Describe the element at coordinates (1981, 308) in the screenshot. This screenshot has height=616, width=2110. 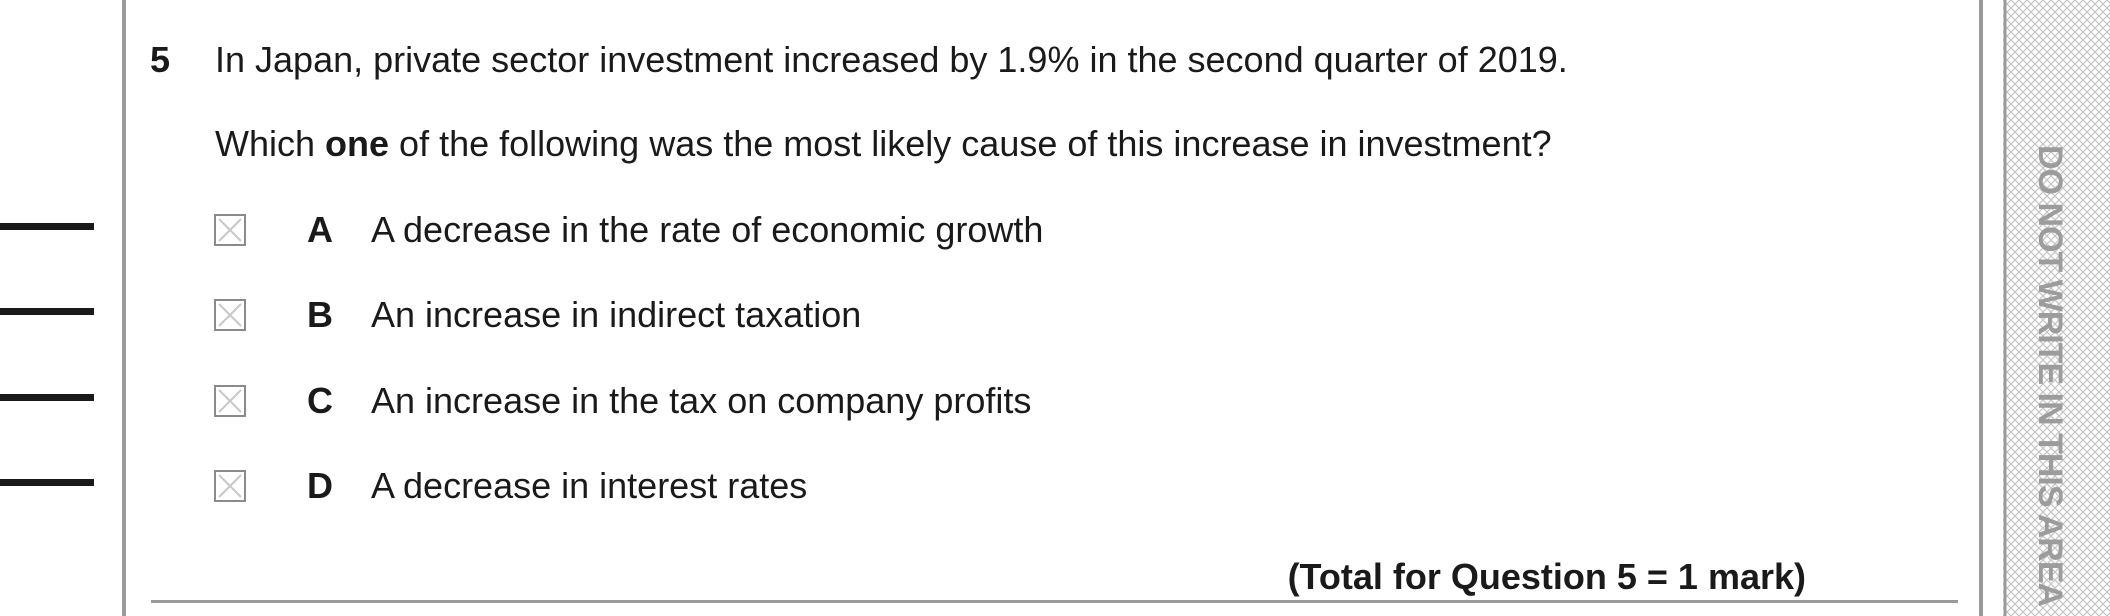
I see `right-border` at that location.